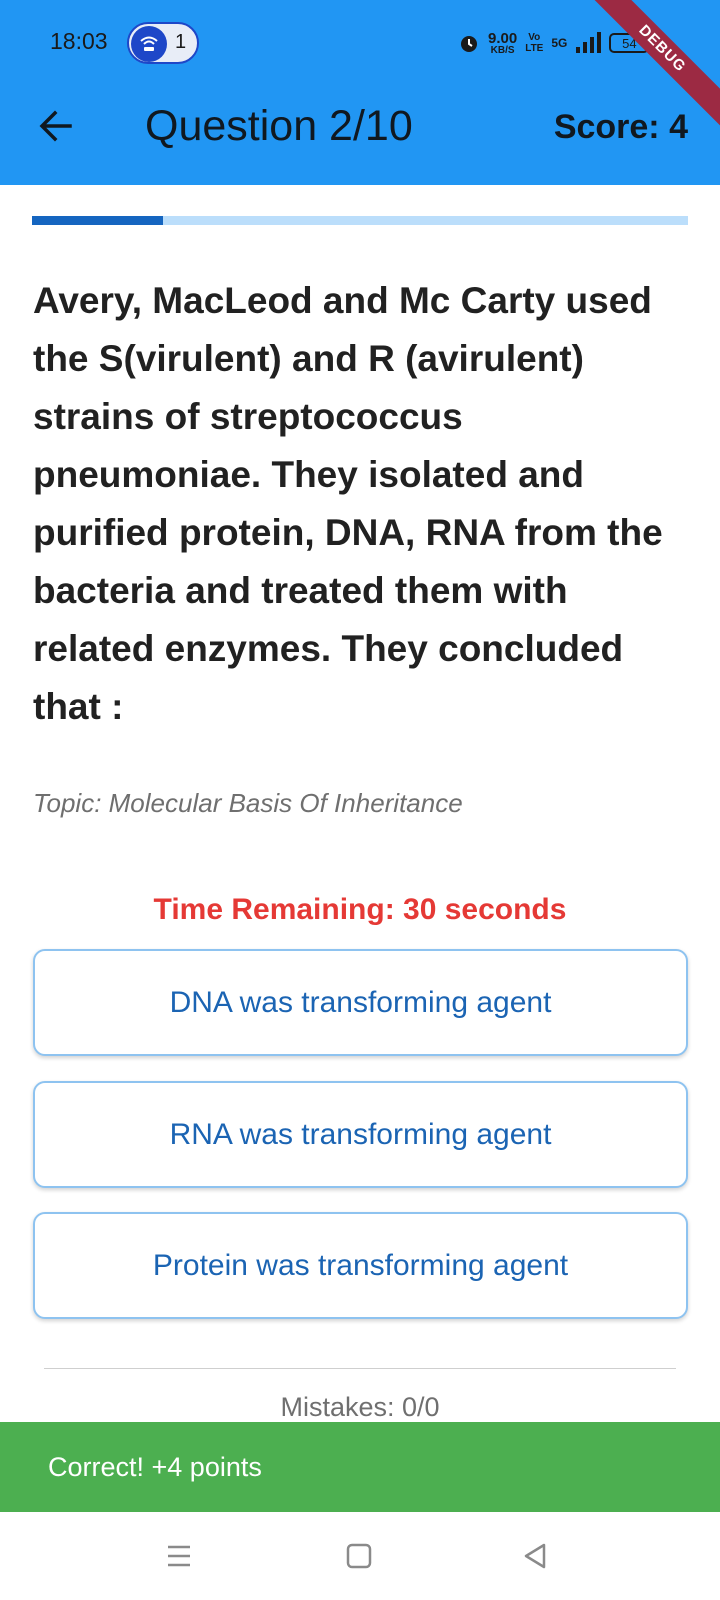  I want to click on recents-button, so click(179, 1556).